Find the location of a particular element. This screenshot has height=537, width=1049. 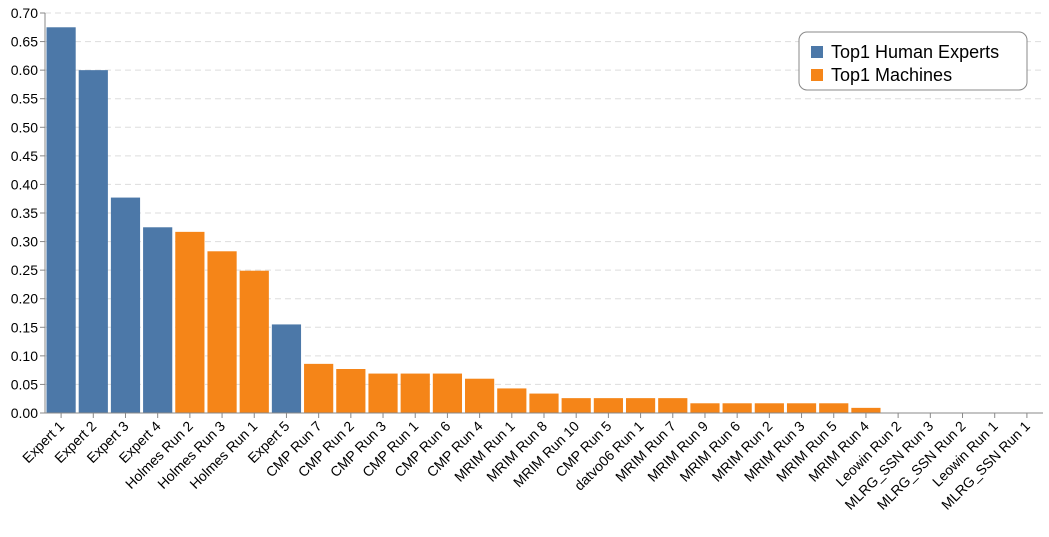

y-tick-label: 0.10 is located at coordinates (24, 356).